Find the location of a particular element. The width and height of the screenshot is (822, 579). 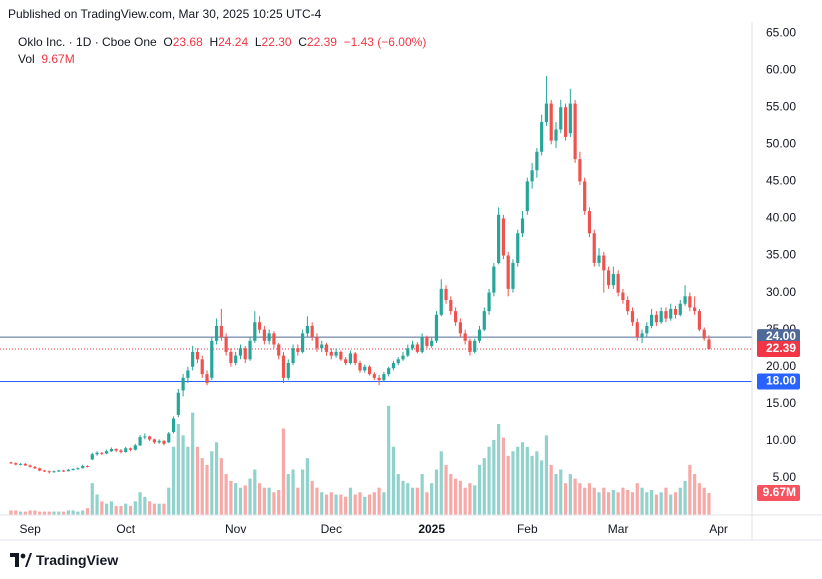

y-tick-label: 10.00 is located at coordinates (781, 440).